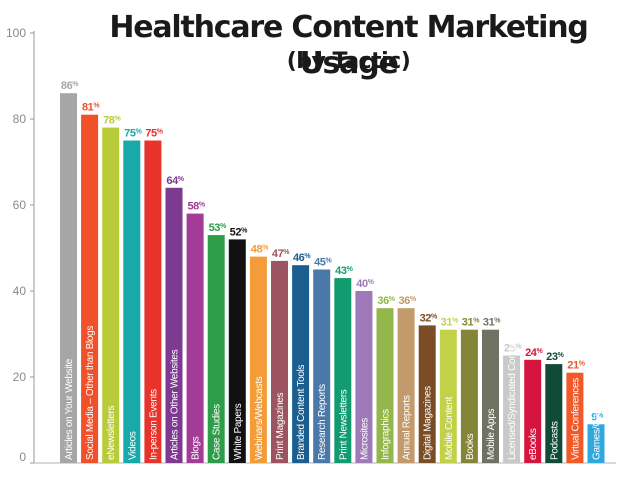  I want to click on category-label: Games/Gamification, so click(597, 417).